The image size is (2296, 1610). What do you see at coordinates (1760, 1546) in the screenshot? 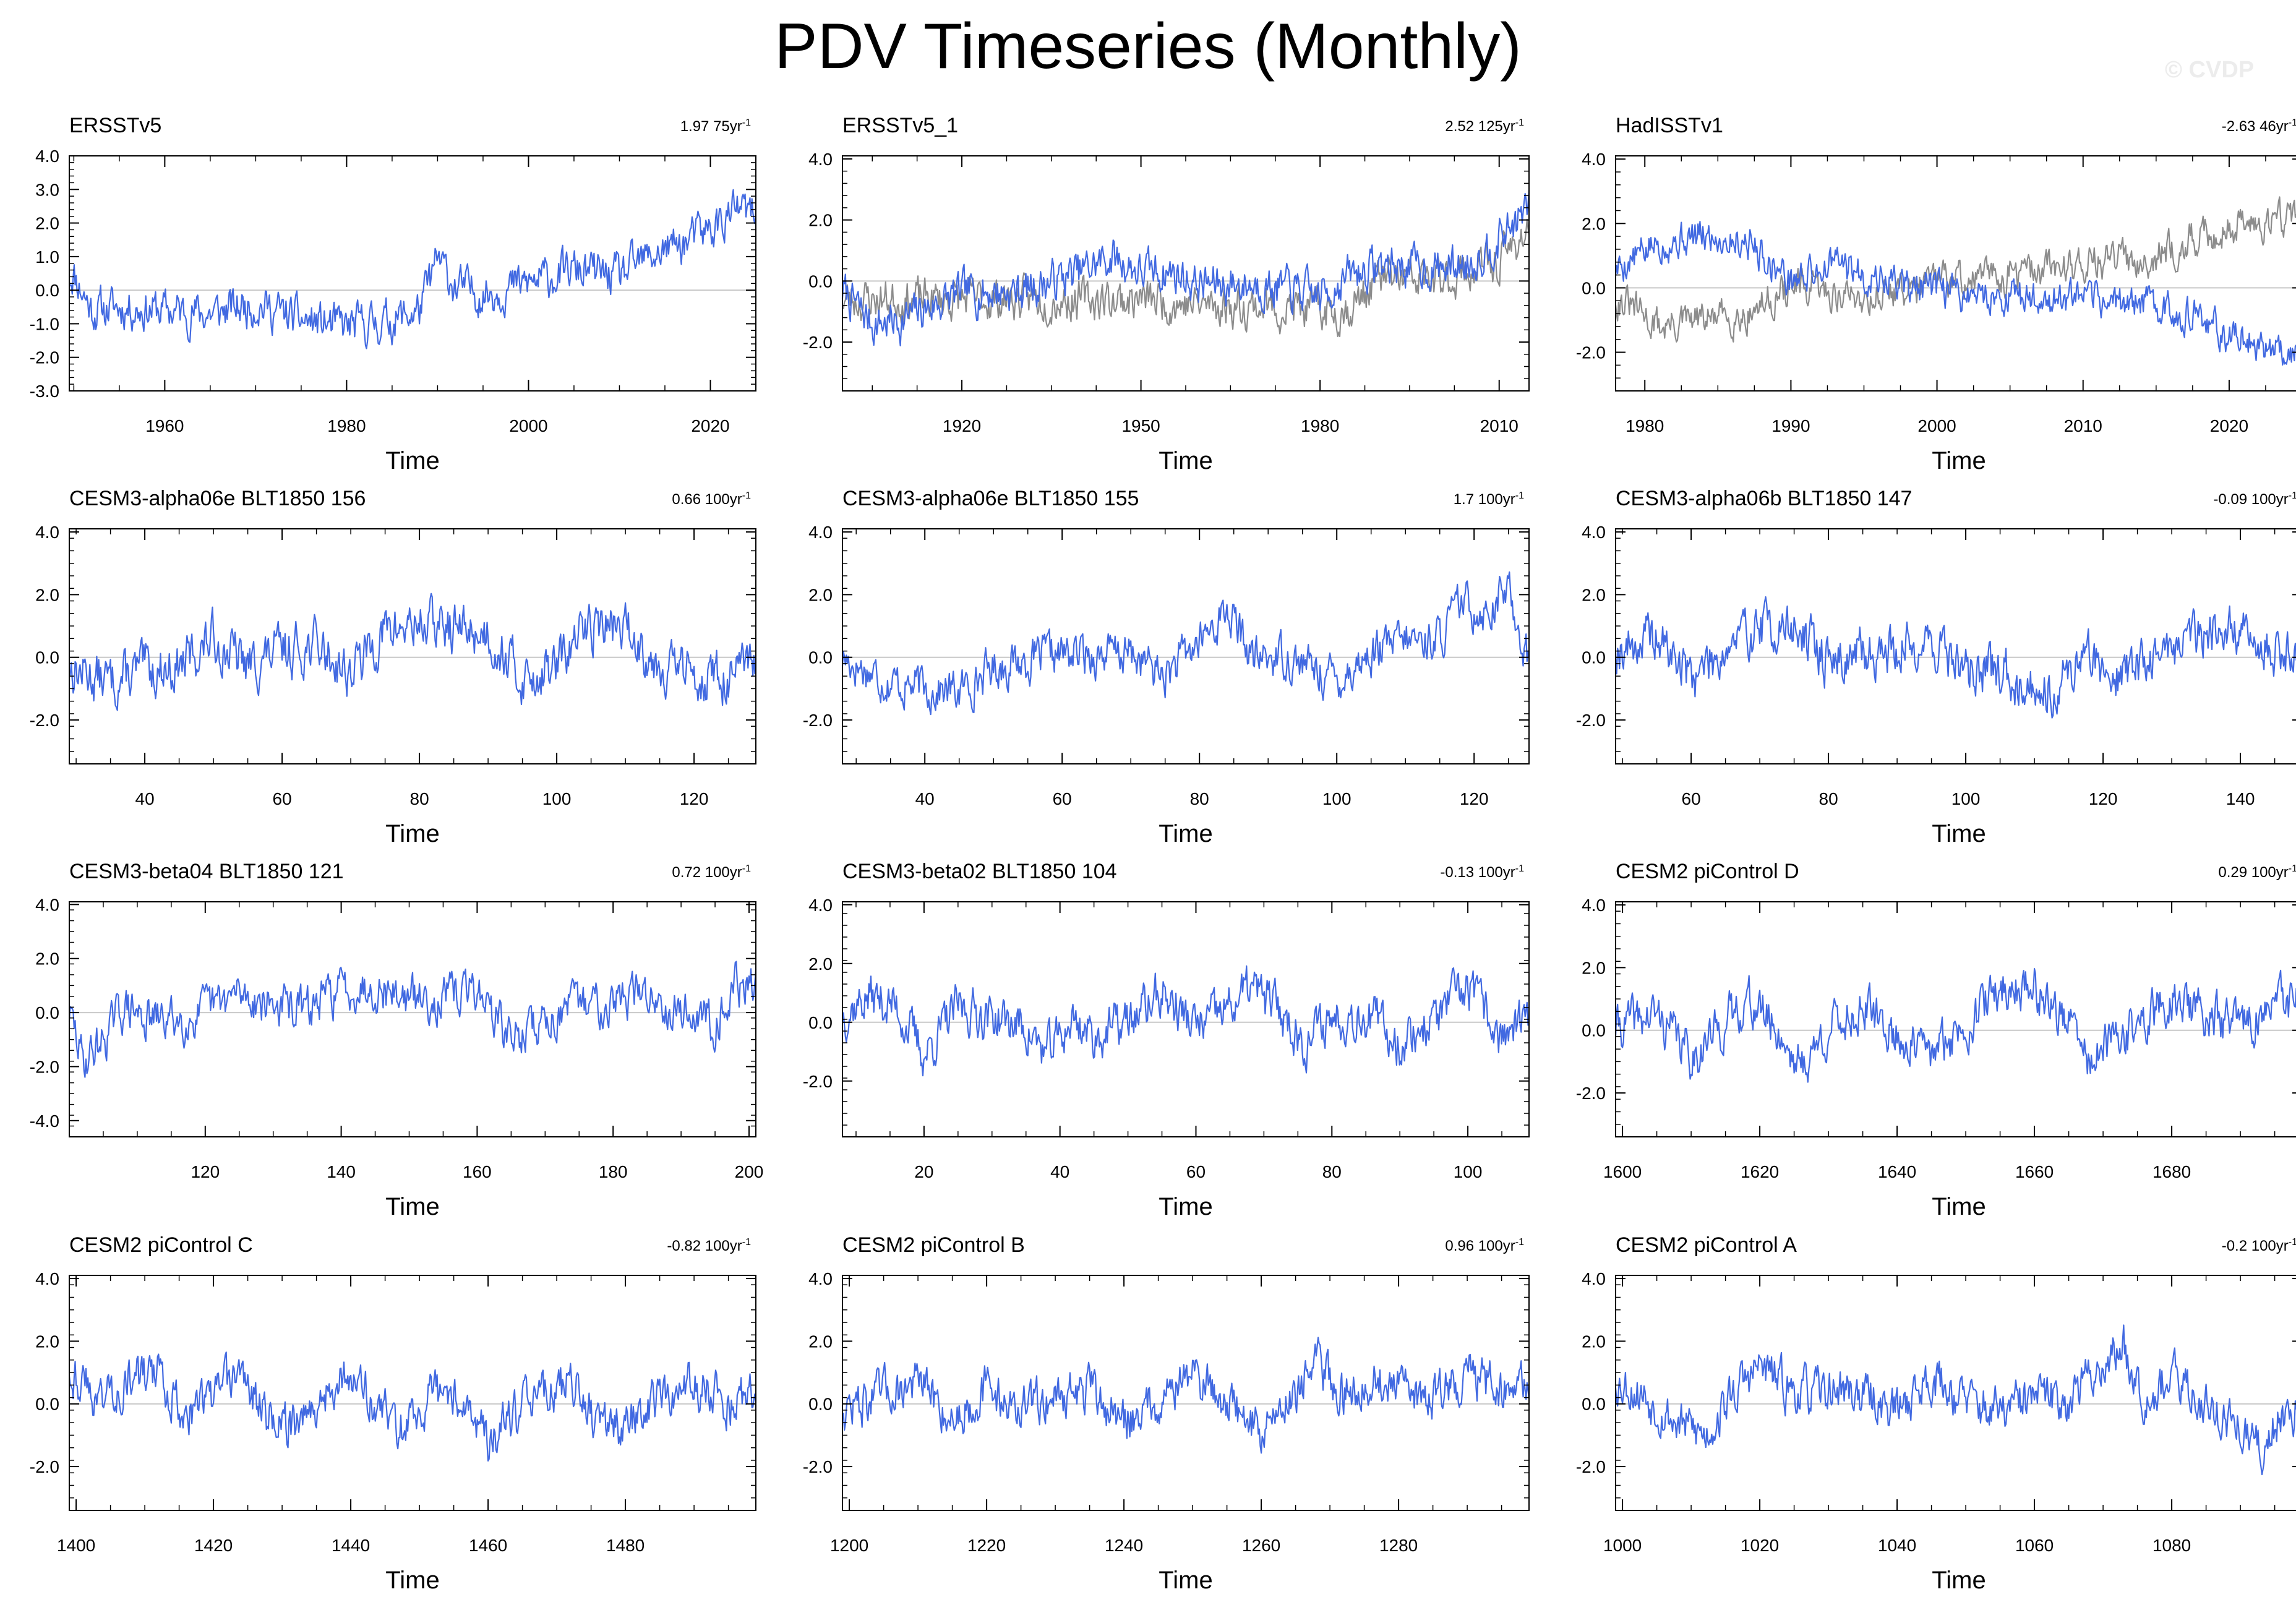
I see `x-tick-label: 1020` at bounding box center [1760, 1546].